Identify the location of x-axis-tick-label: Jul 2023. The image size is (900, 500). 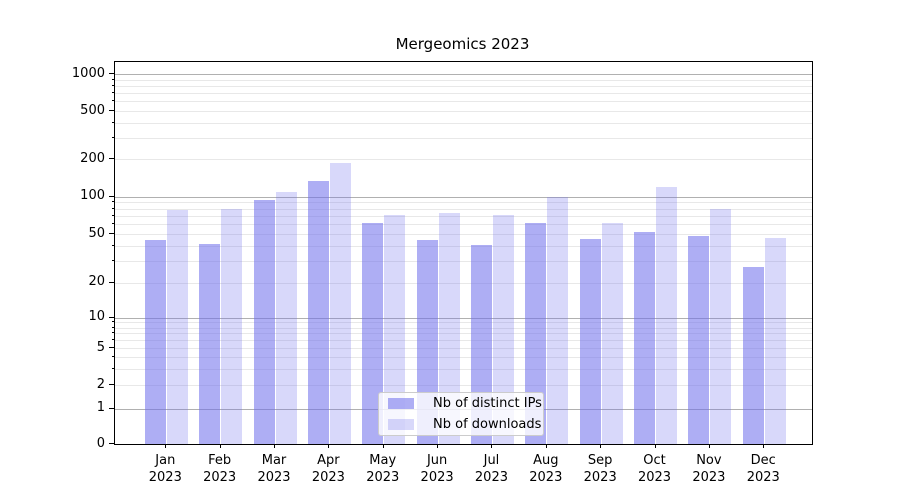
(491, 469).